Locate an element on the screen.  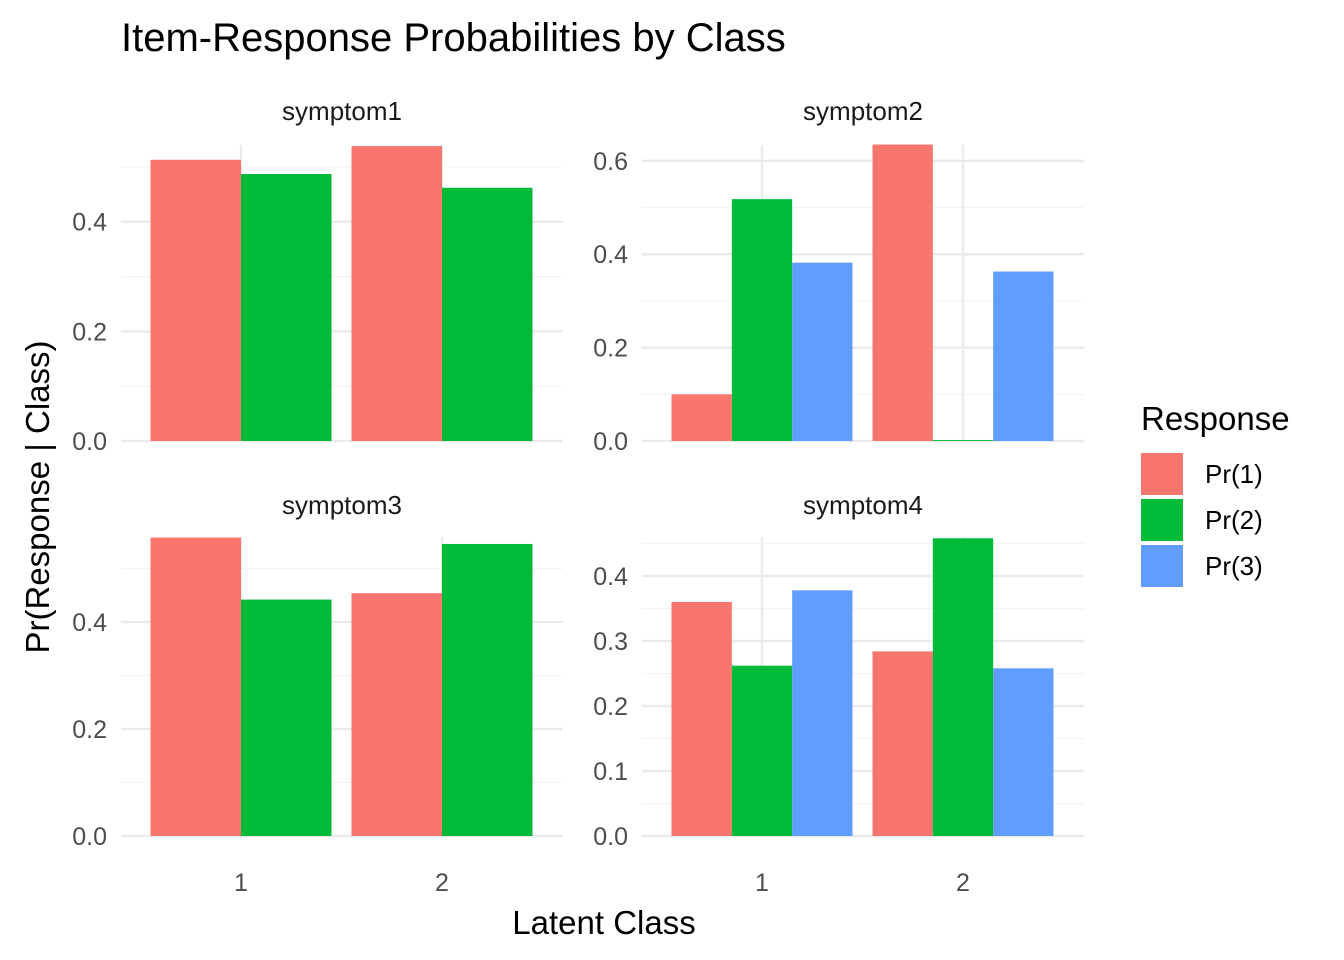
y-axis-title: Pr(Response | Class) is located at coordinates (37, 496).